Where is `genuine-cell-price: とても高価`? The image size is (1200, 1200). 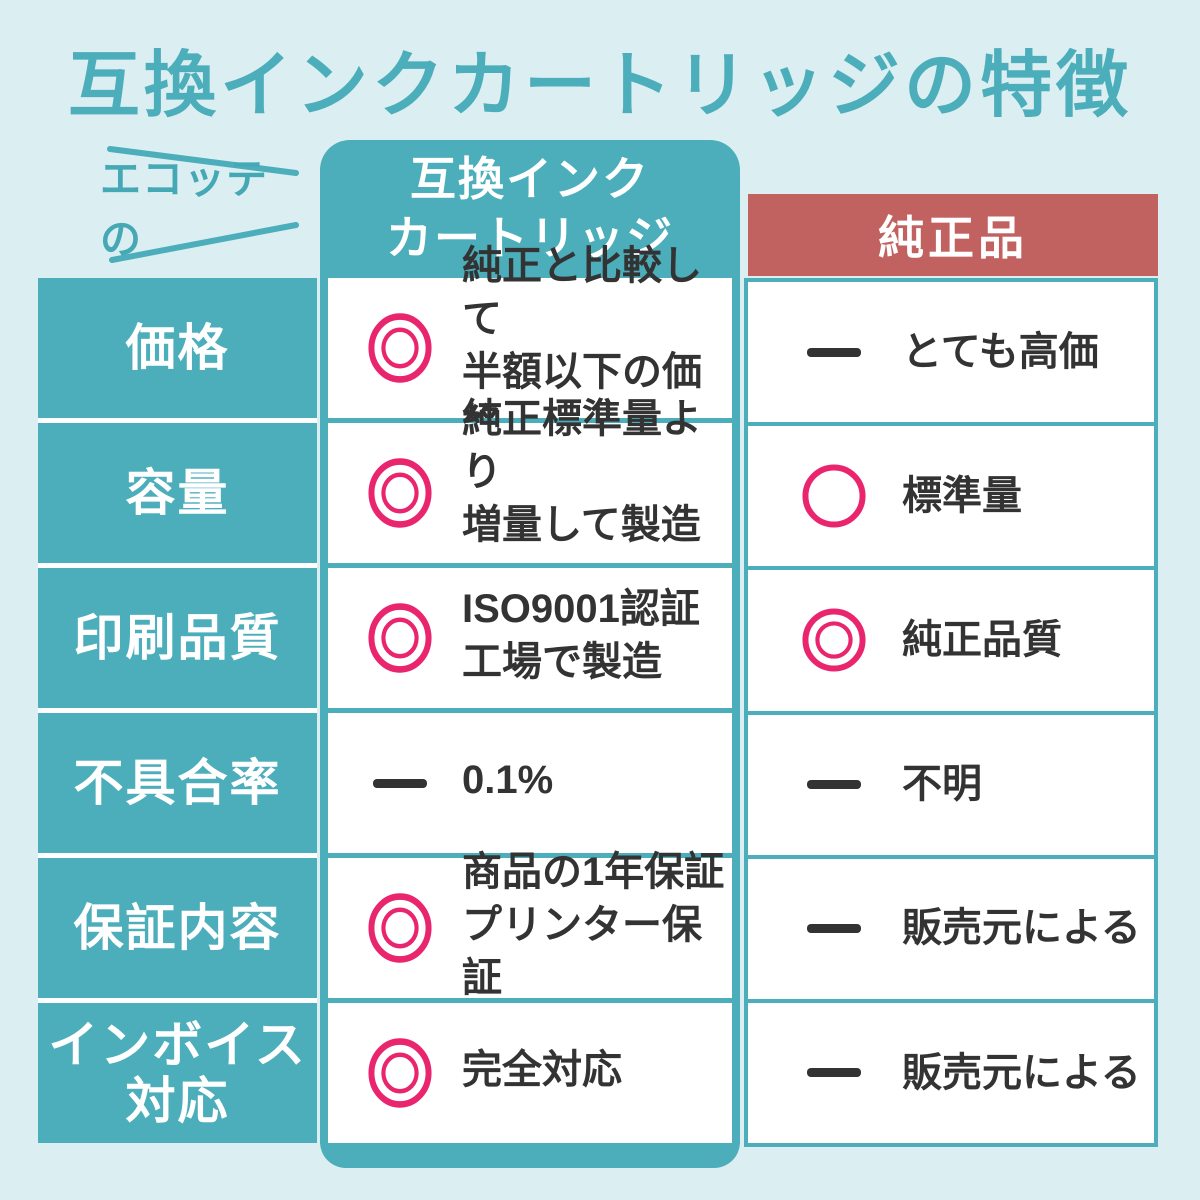 genuine-cell-price: とても高価 is located at coordinates (951, 352).